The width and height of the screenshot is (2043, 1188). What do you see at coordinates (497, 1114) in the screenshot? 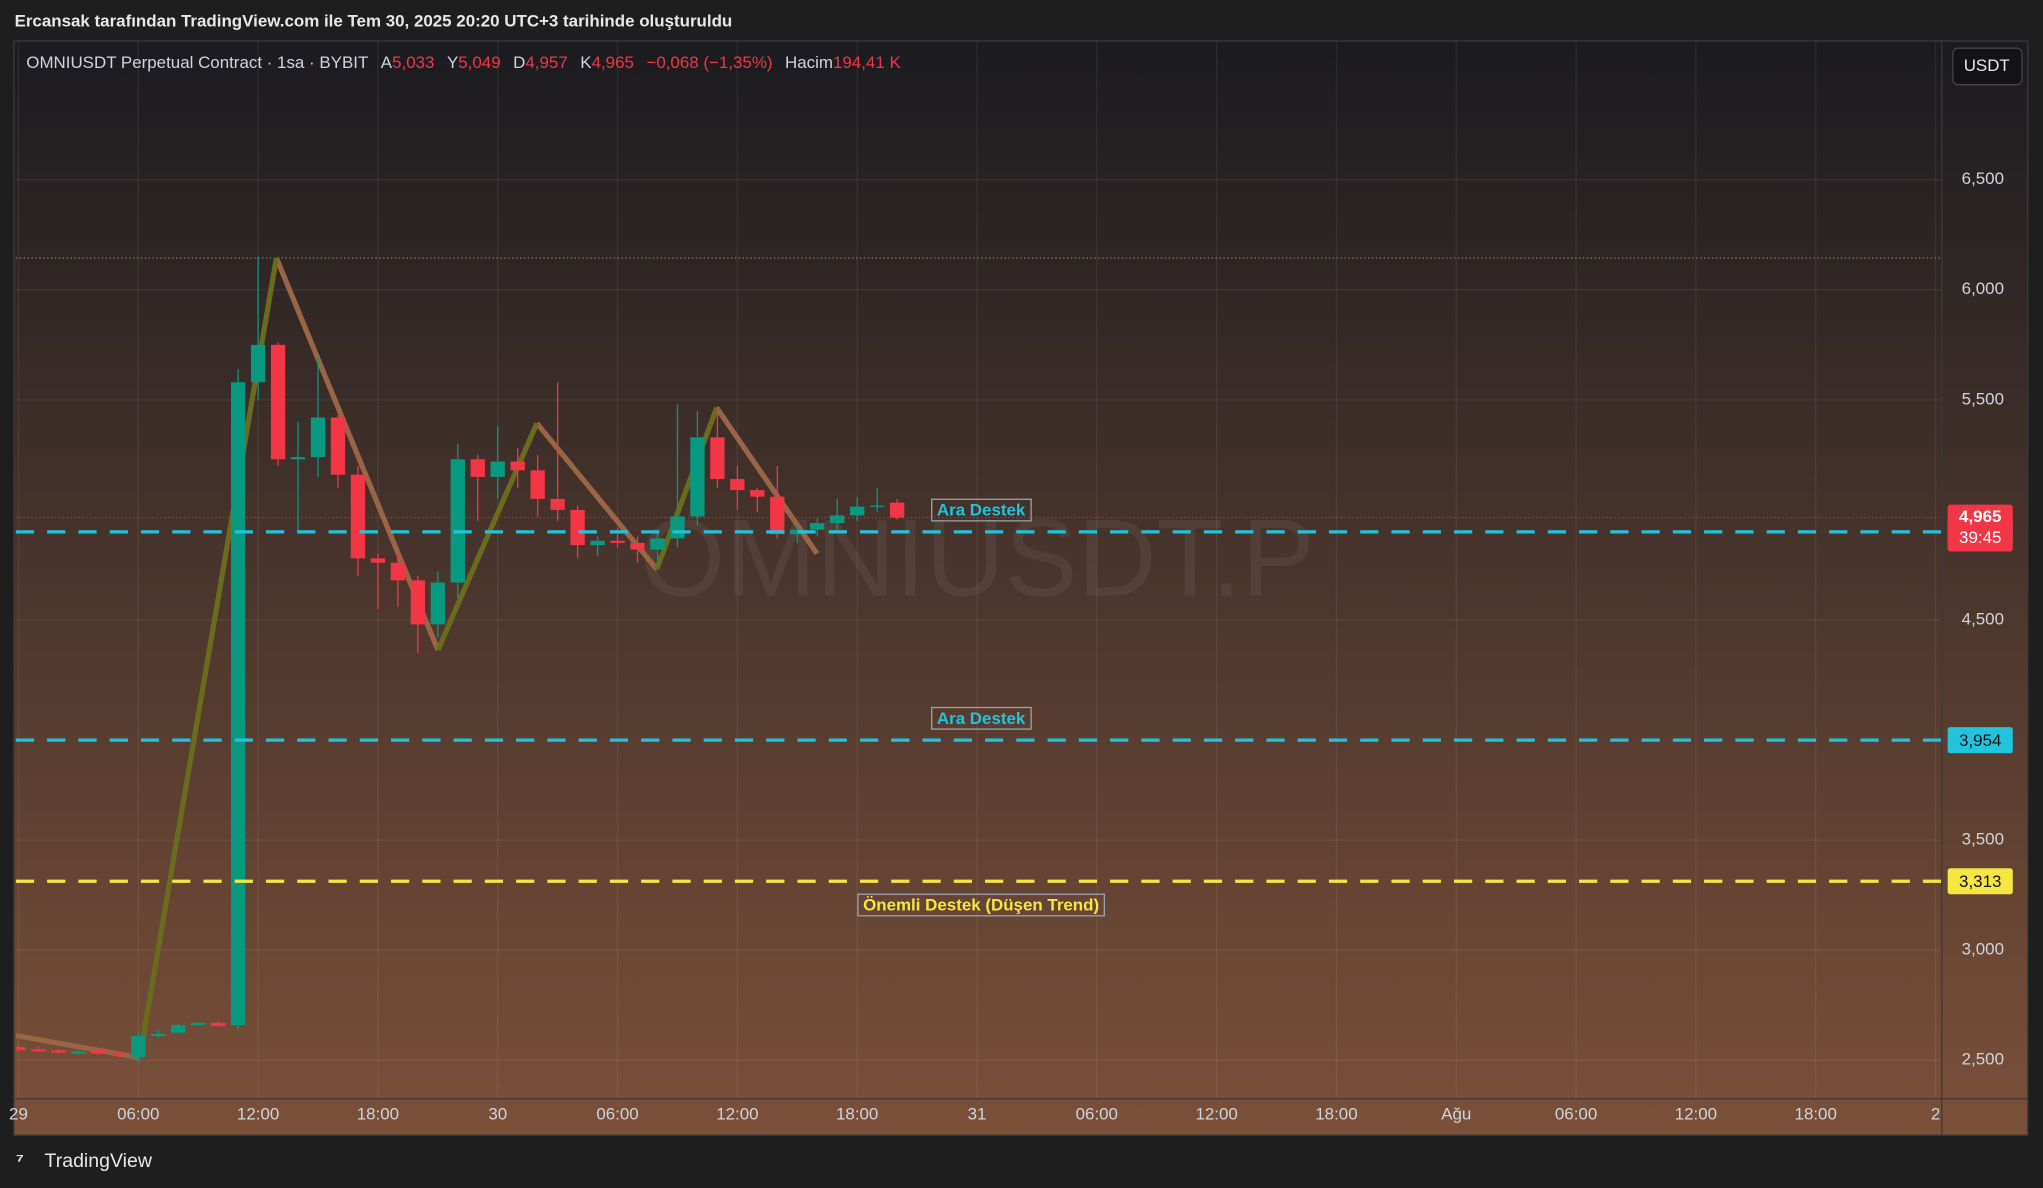
I see `x-tick-label: 30` at bounding box center [497, 1114].